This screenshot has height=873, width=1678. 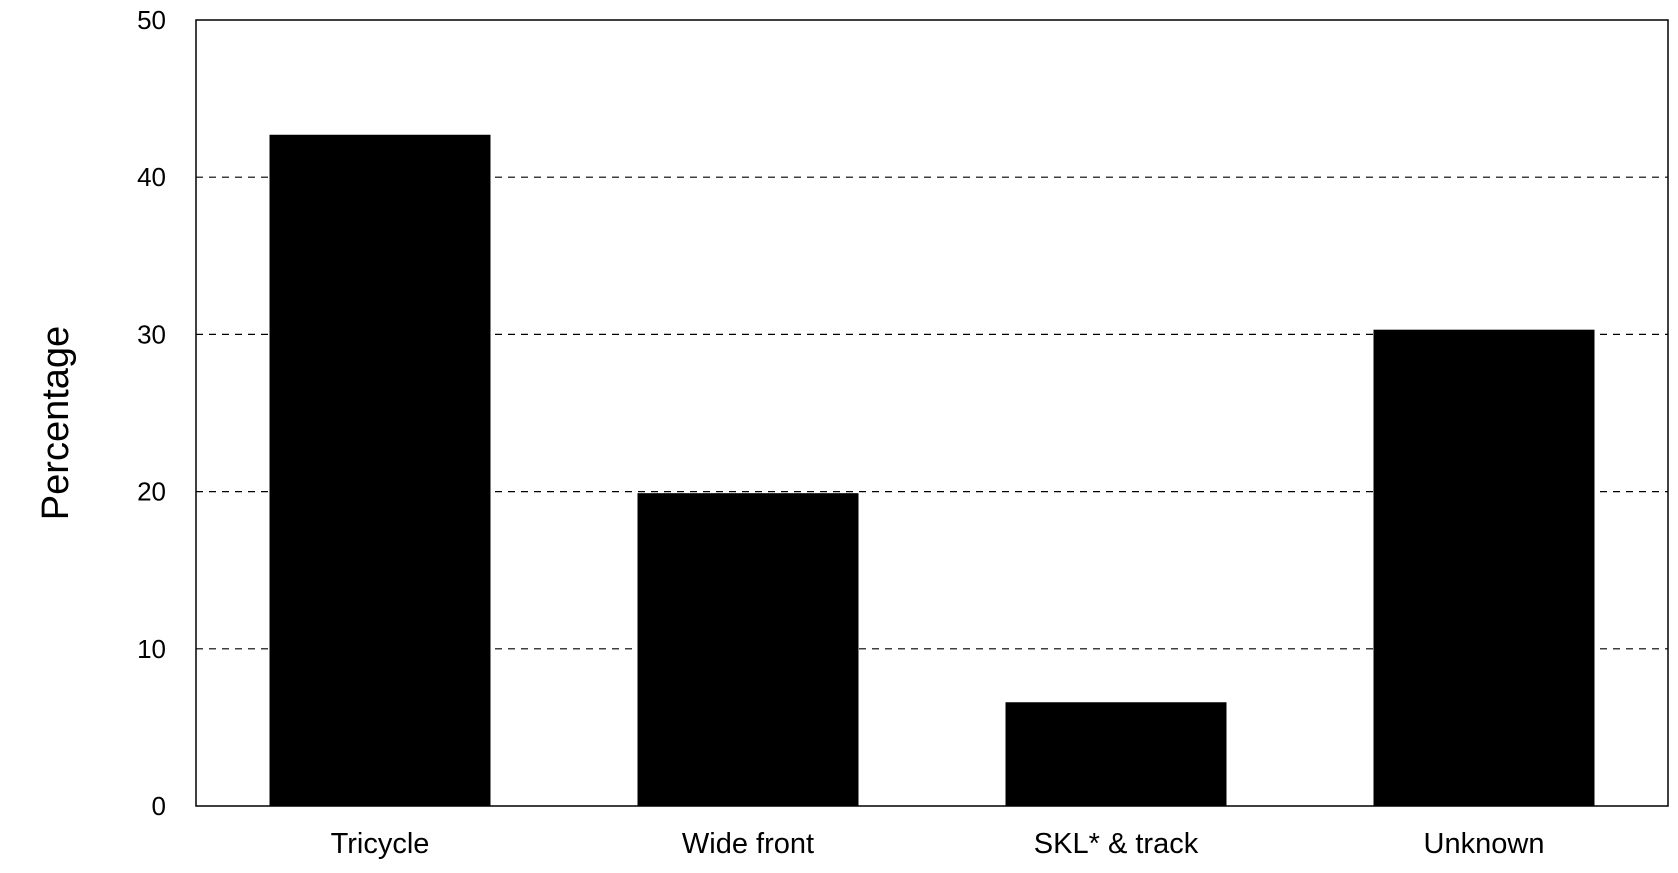 I want to click on y-axis-title: Percentage, so click(x=56, y=423).